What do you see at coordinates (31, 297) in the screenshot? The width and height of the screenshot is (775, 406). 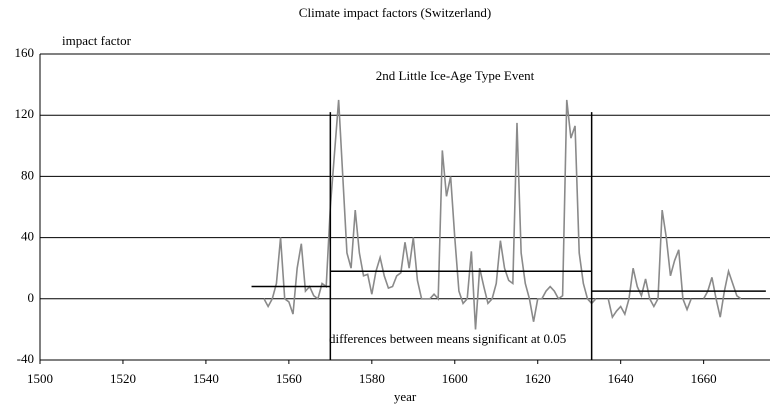 I see `y-tick-label: 0` at bounding box center [31, 297].